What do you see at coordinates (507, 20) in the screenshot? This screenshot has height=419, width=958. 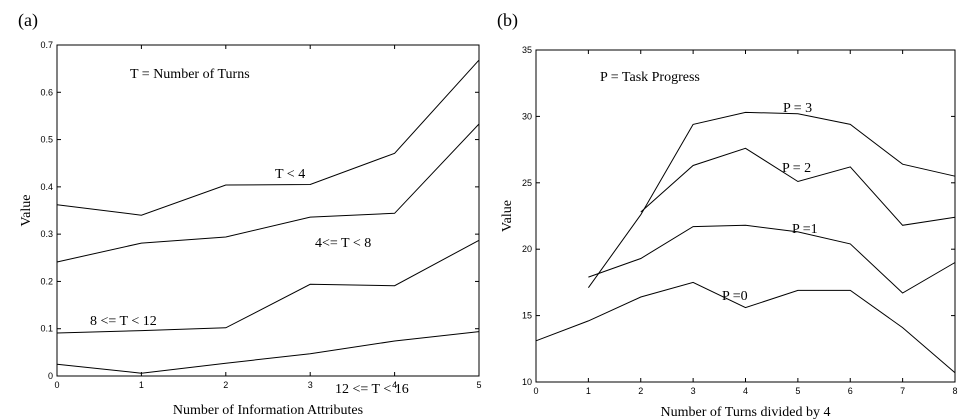 I see `panel-label: (b)` at bounding box center [507, 20].